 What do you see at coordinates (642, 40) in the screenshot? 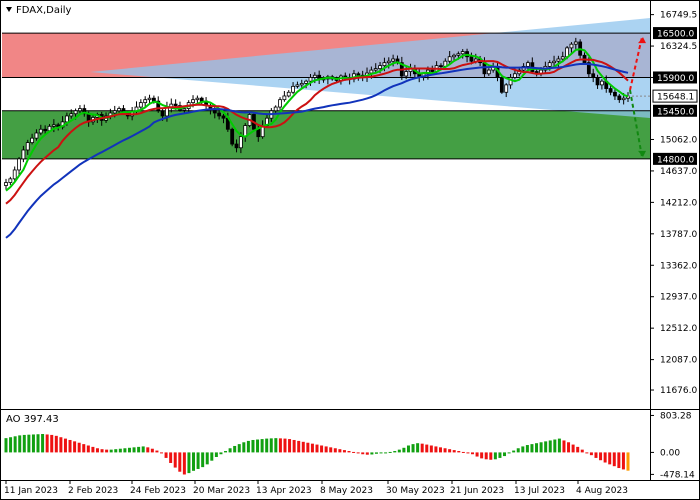
I see `forecast-arrowhead-up` at bounding box center [642, 40].